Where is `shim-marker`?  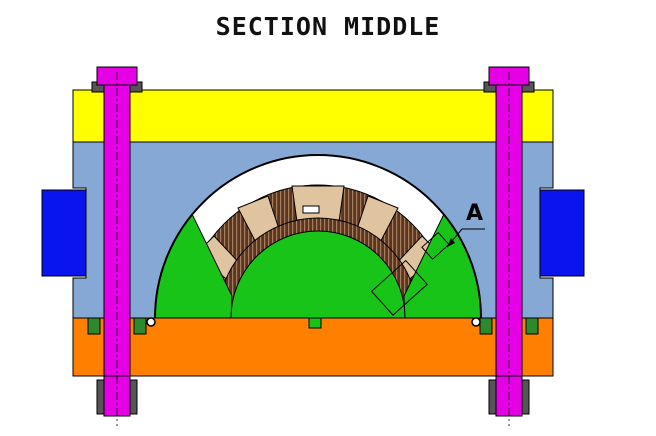 shim-marker is located at coordinates (399, 287).